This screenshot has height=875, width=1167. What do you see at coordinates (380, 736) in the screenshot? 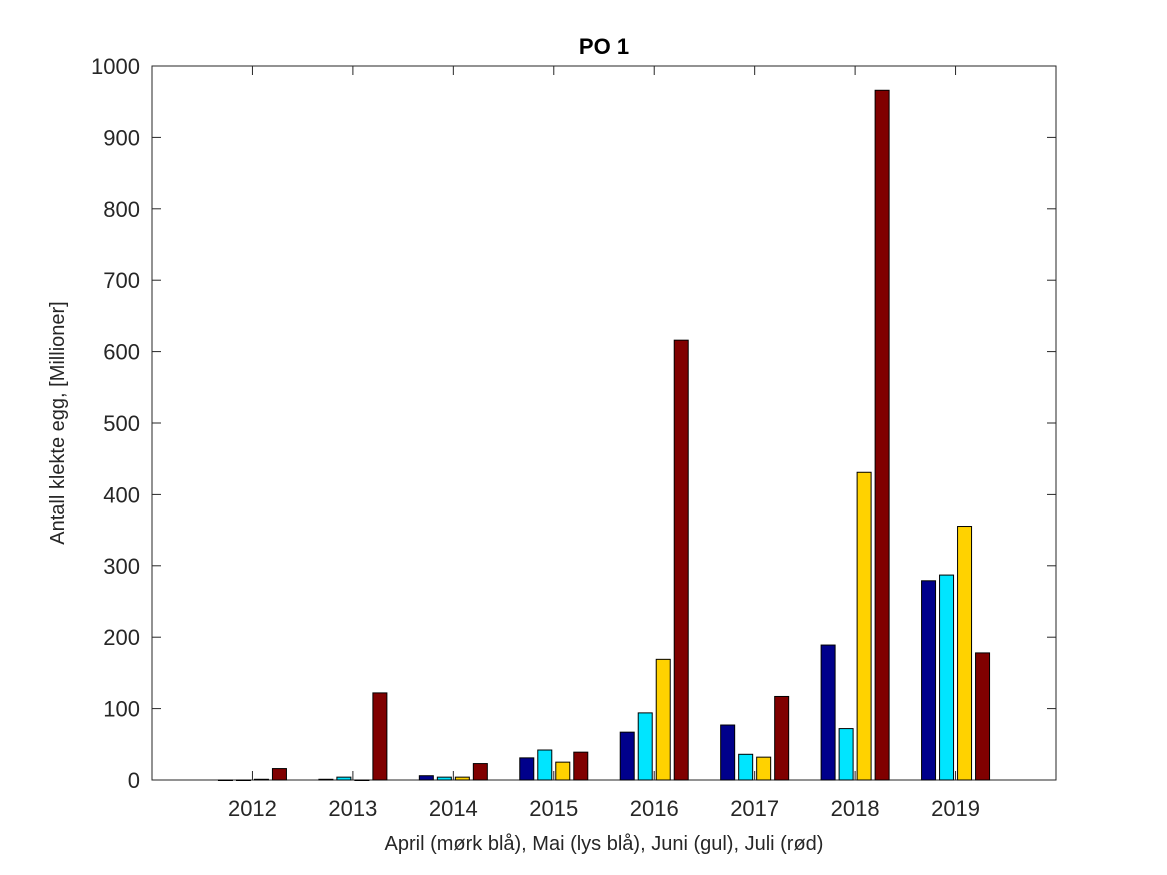
I see `bar-juli-2013` at bounding box center [380, 736].